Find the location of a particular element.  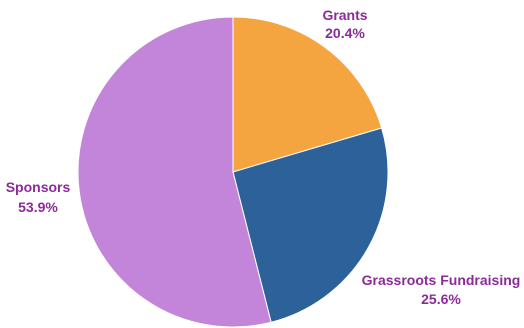

slice-value-grassroots-fundraising: 25.6% is located at coordinates (441, 299).